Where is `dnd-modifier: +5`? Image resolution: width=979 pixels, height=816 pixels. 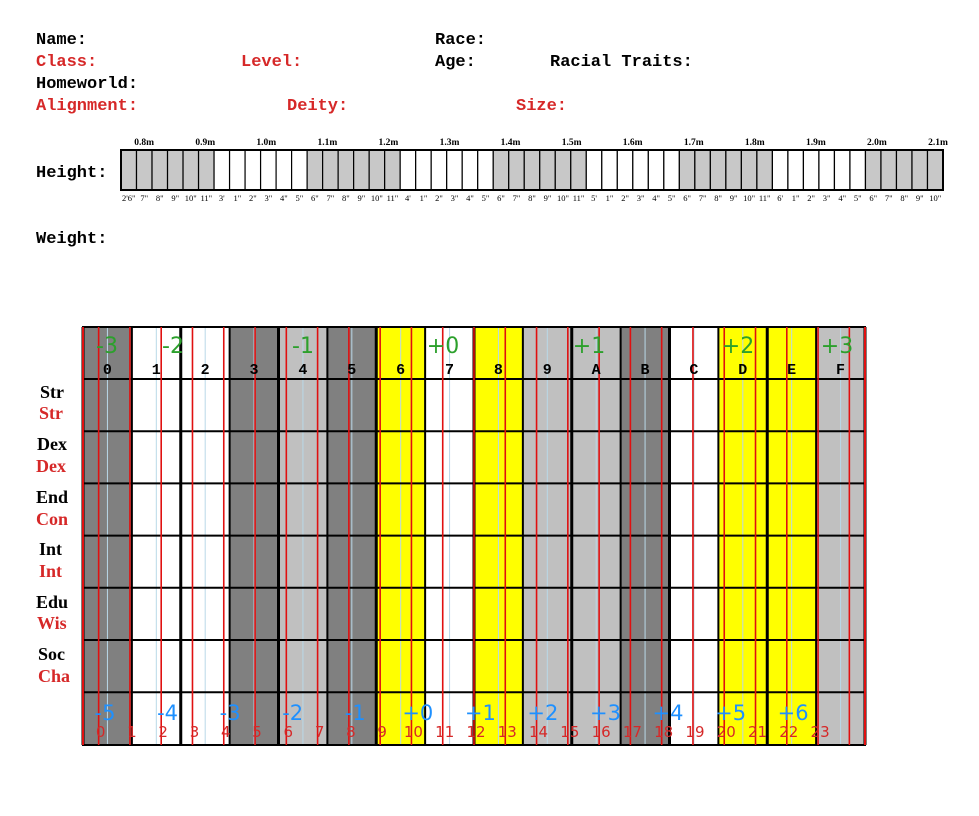
dnd-modifier: +5 is located at coordinates (730, 713).